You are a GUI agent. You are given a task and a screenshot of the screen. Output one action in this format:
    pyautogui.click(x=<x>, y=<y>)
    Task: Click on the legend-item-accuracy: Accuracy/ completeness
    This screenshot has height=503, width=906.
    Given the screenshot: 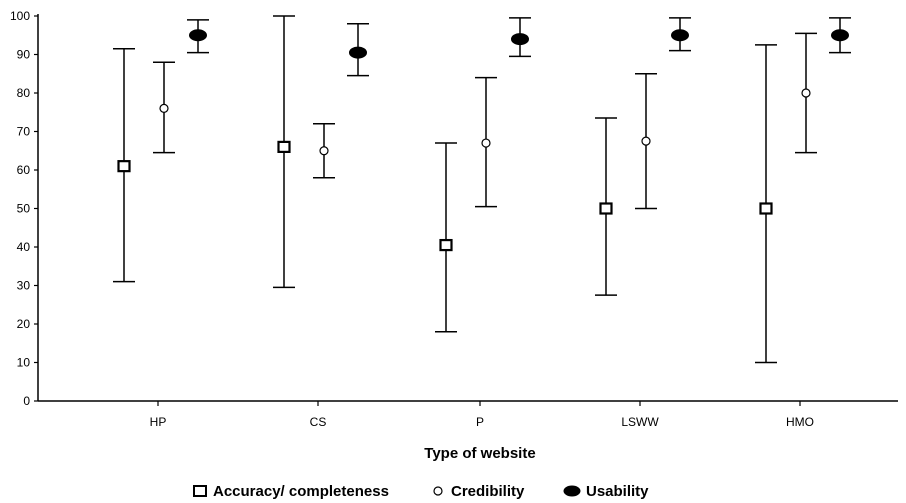 What is the action you would take?
    pyautogui.click(x=291, y=491)
    